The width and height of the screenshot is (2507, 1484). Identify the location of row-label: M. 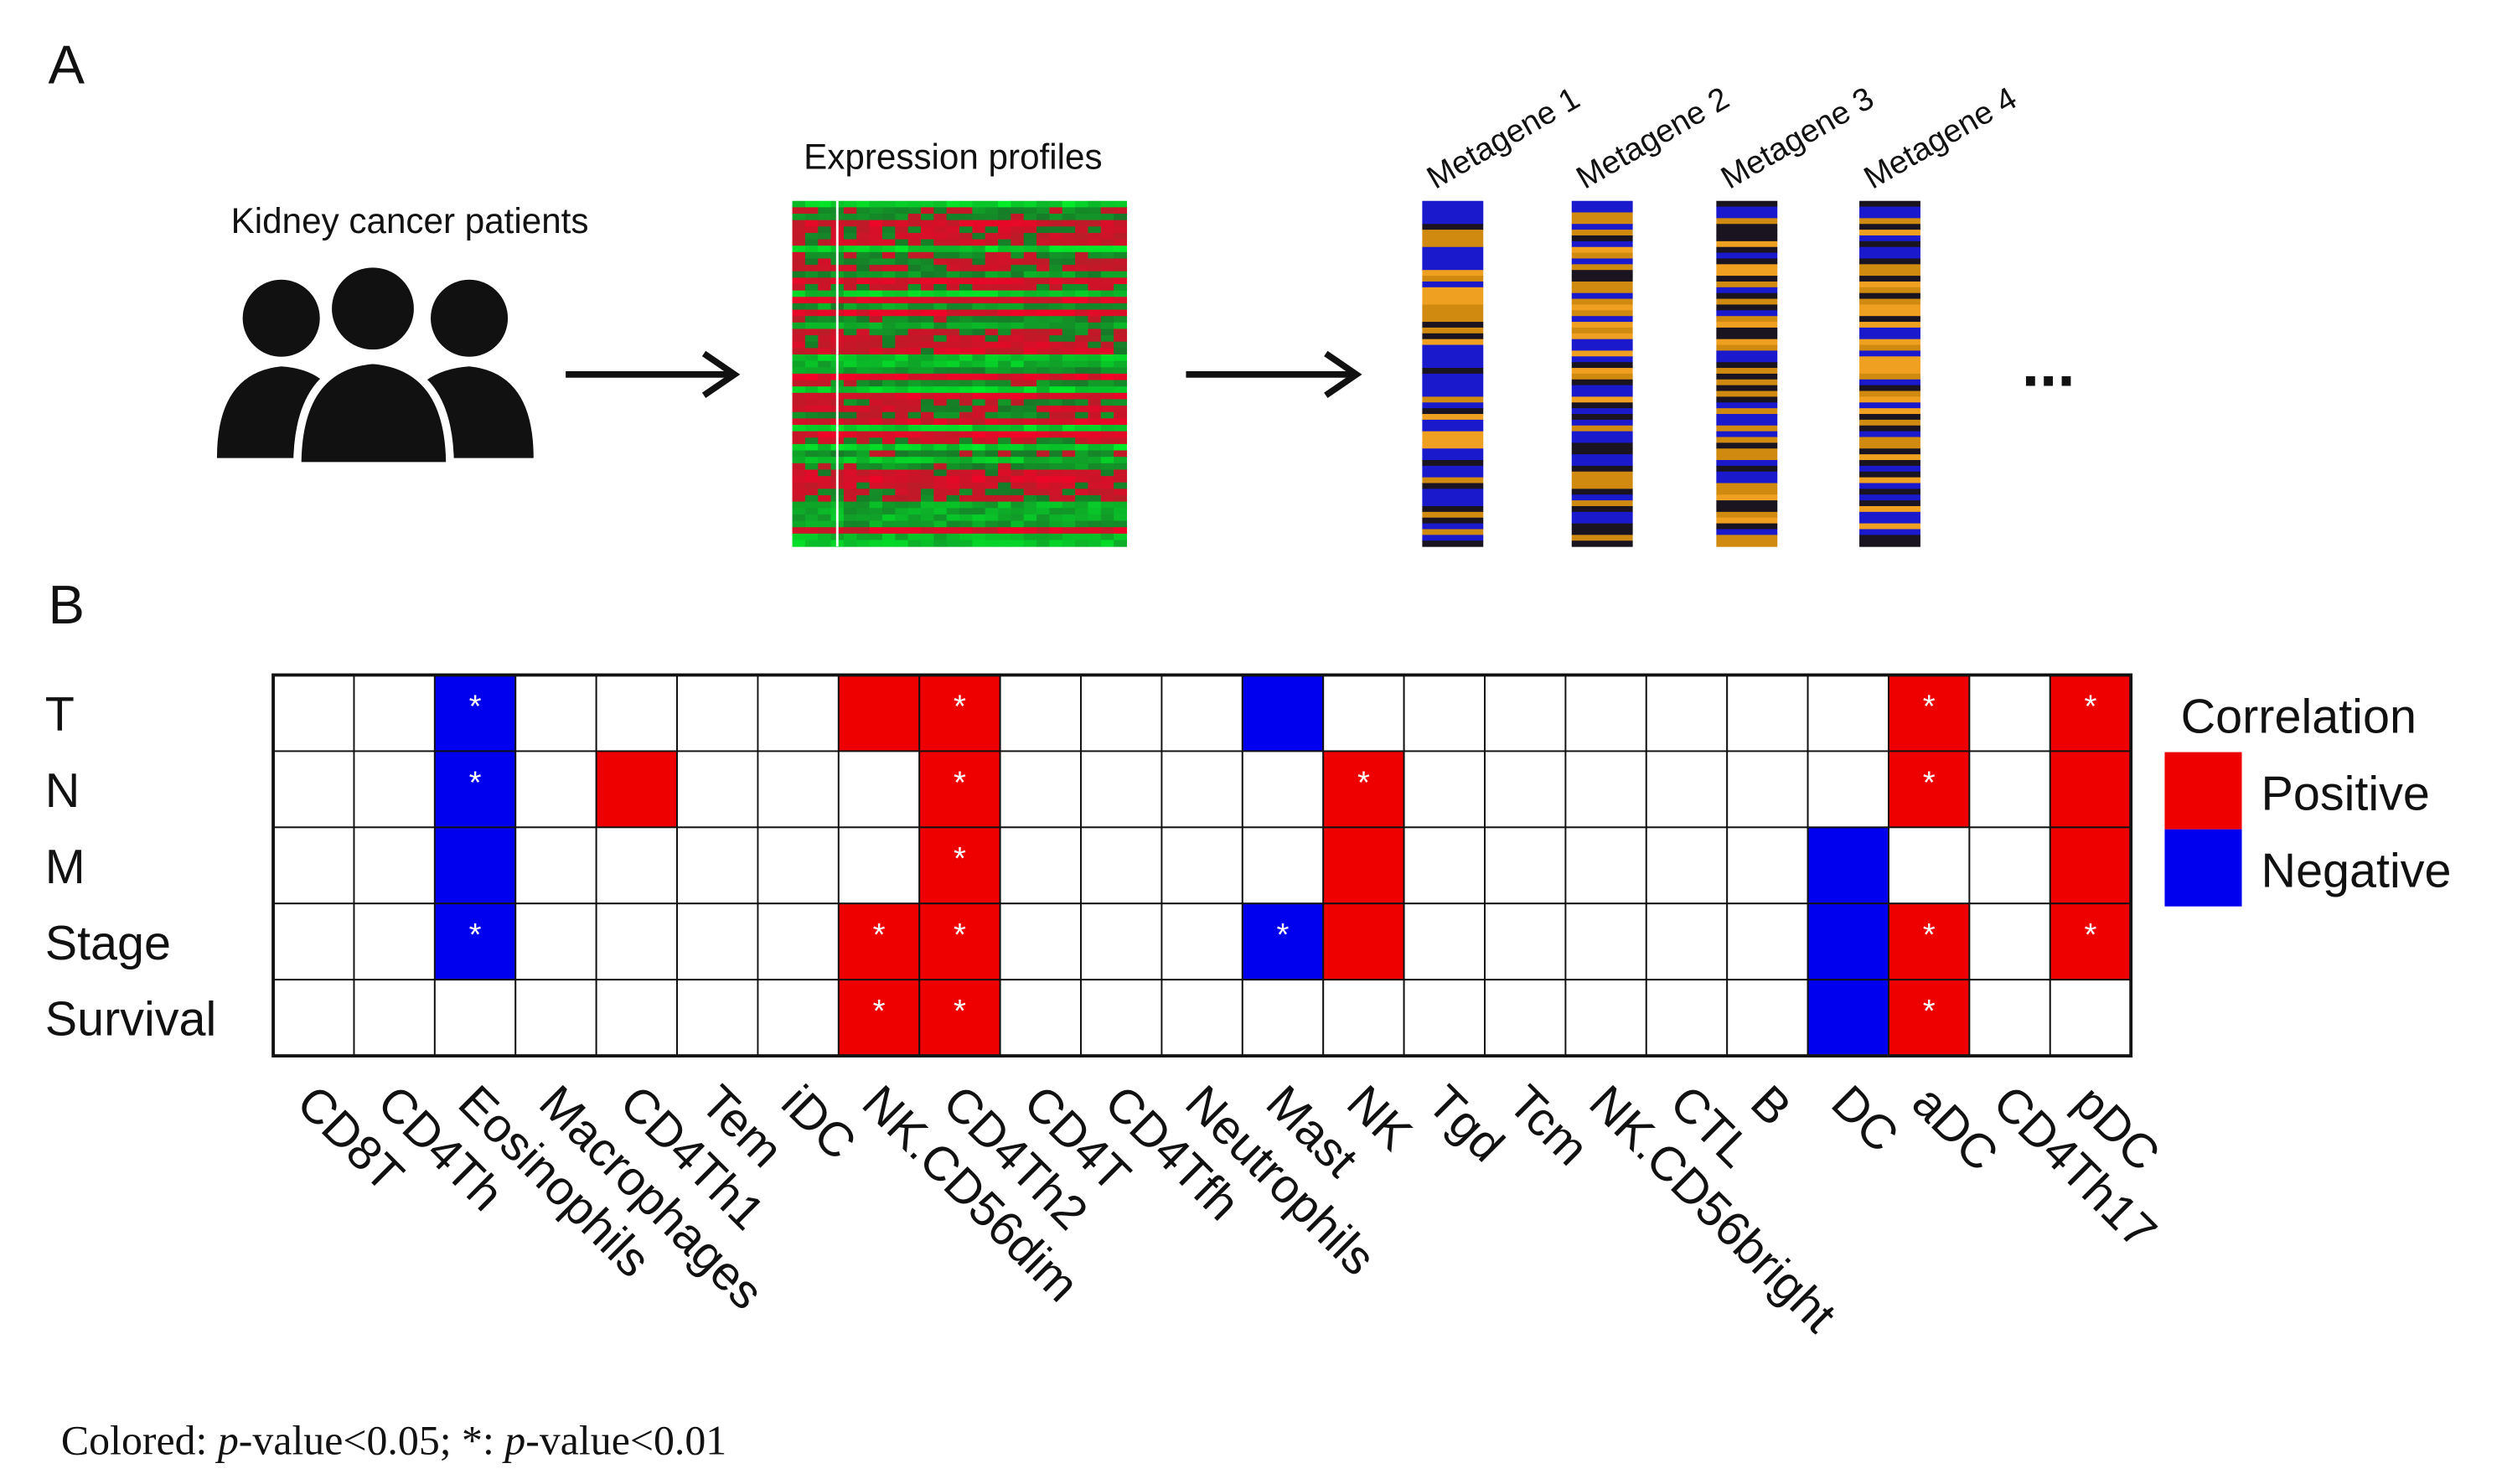
(65, 867).